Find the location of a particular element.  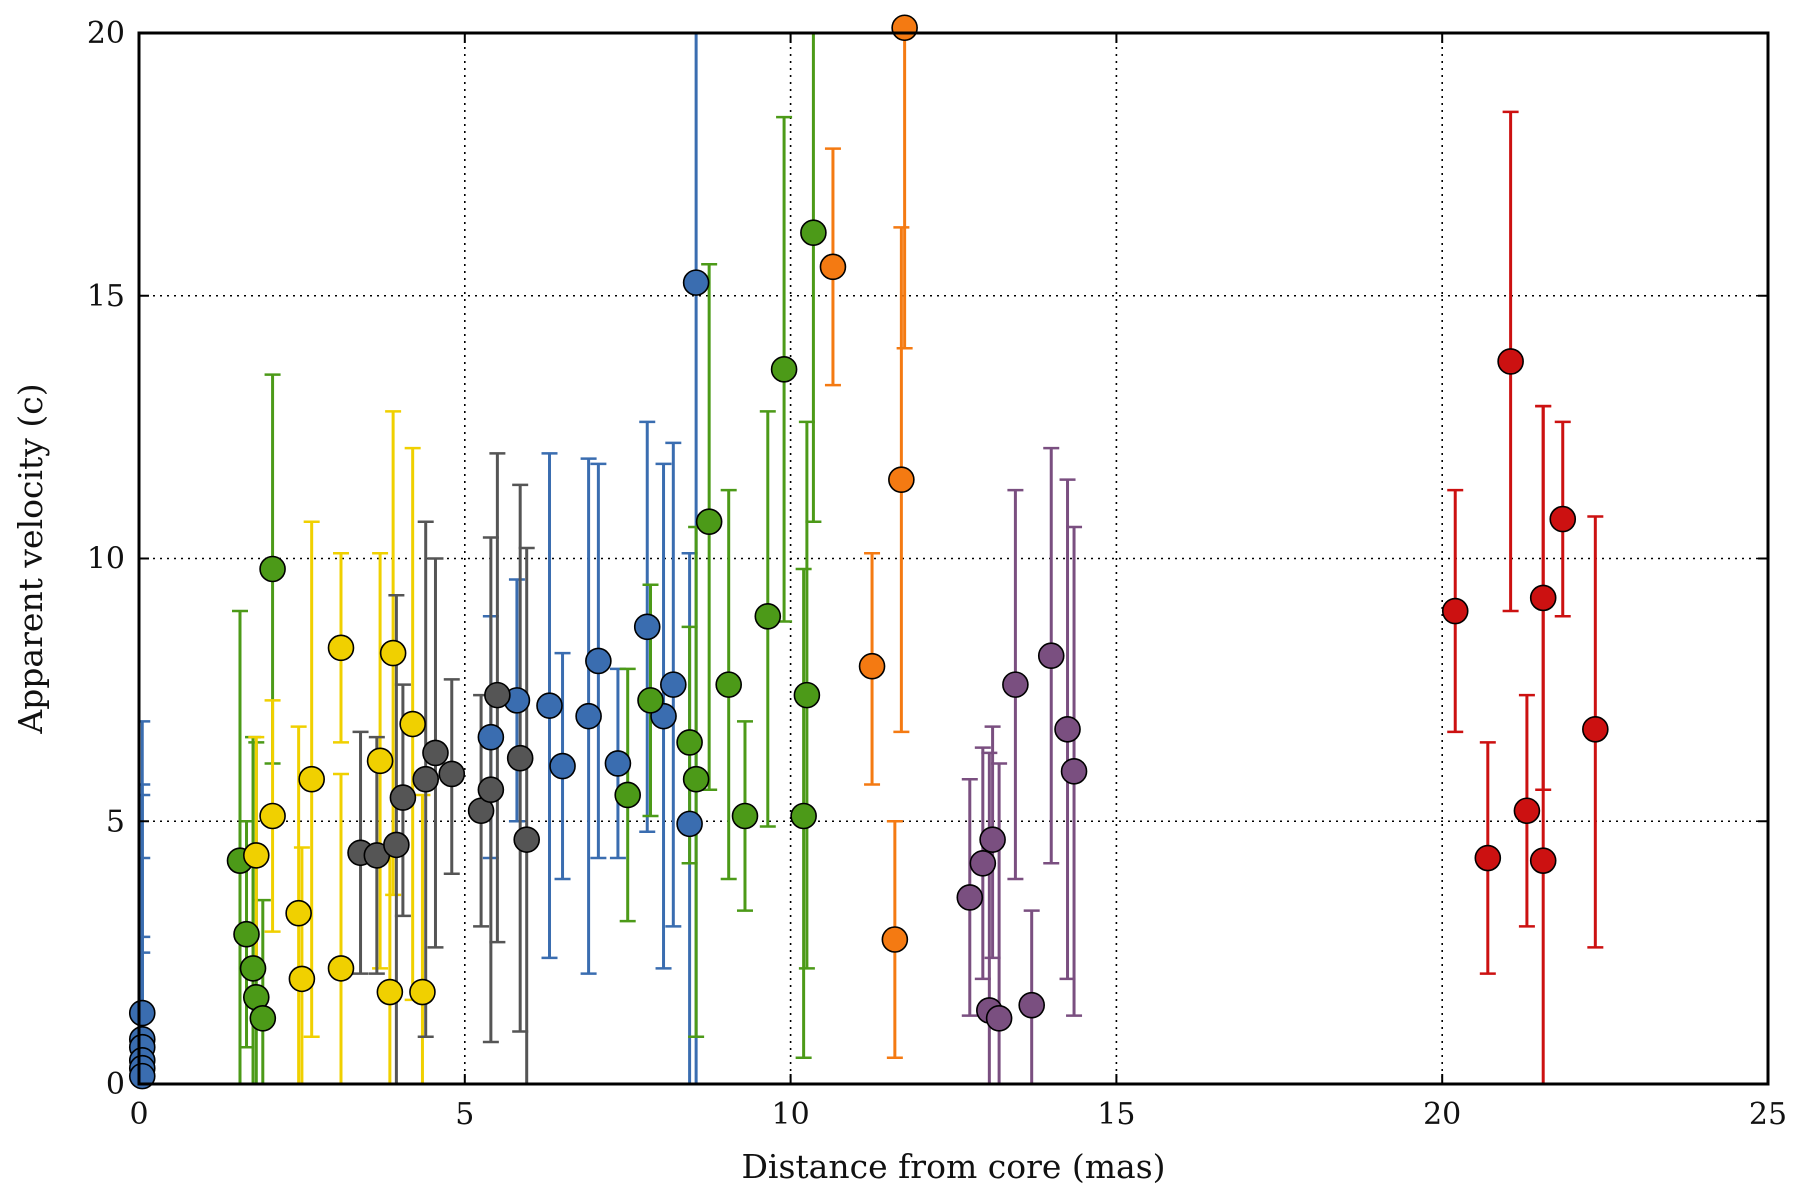

y-tick-label: 0 is located at coordinates (115, 1084).